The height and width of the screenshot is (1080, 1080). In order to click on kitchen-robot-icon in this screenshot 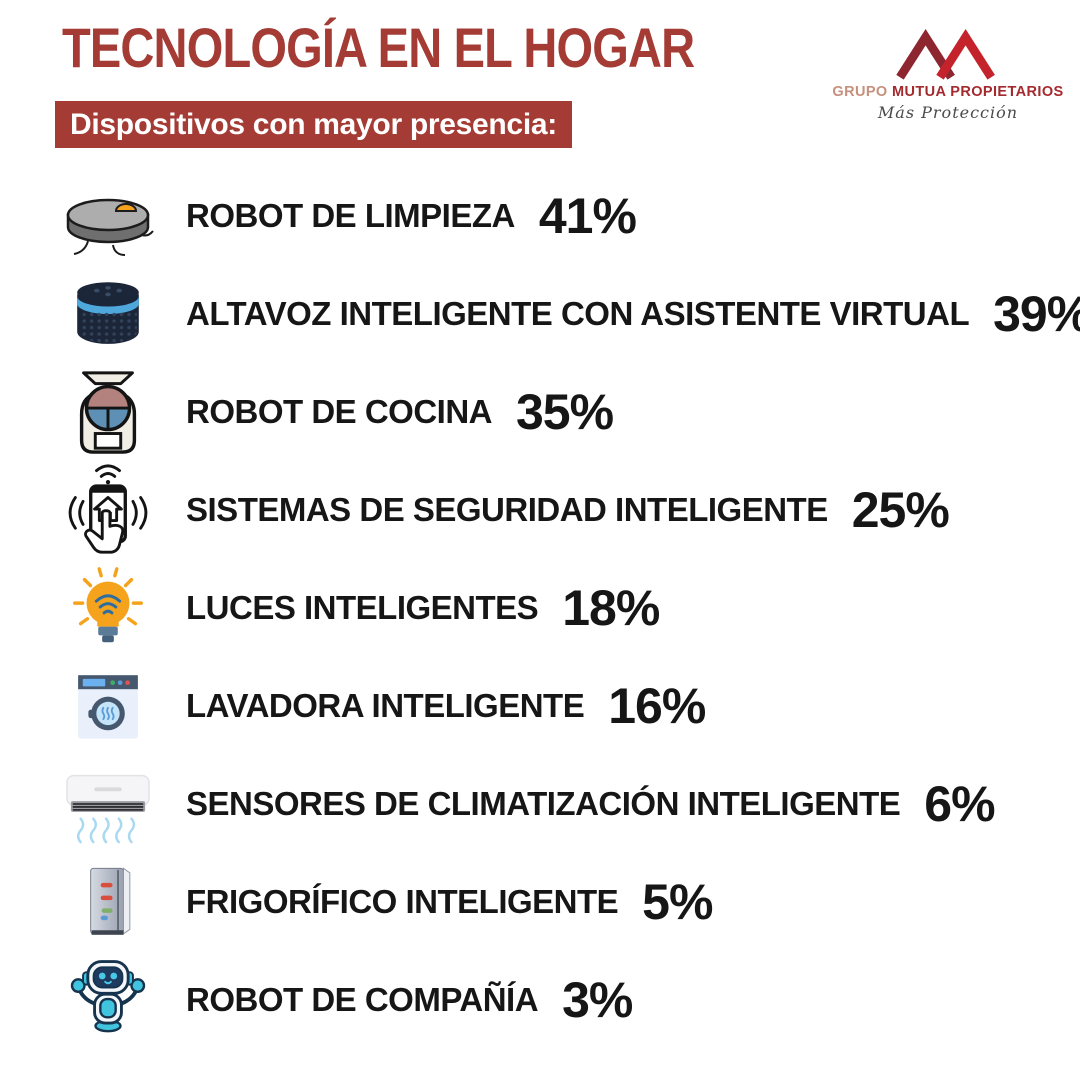, I will do `click(107, 412)`.